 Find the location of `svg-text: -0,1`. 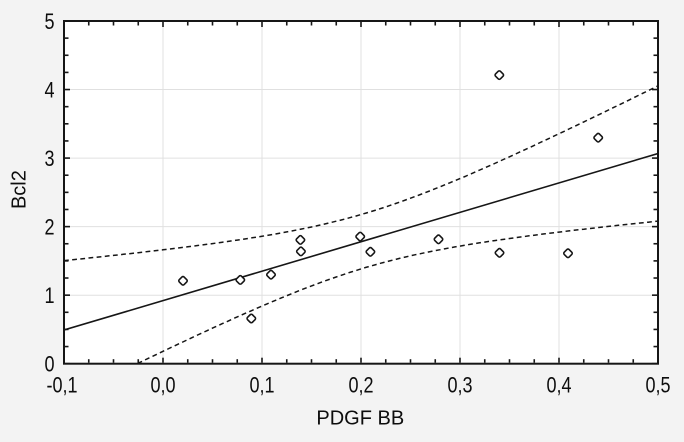

svg-text: -0,1 is located at coordinates (61, 386).